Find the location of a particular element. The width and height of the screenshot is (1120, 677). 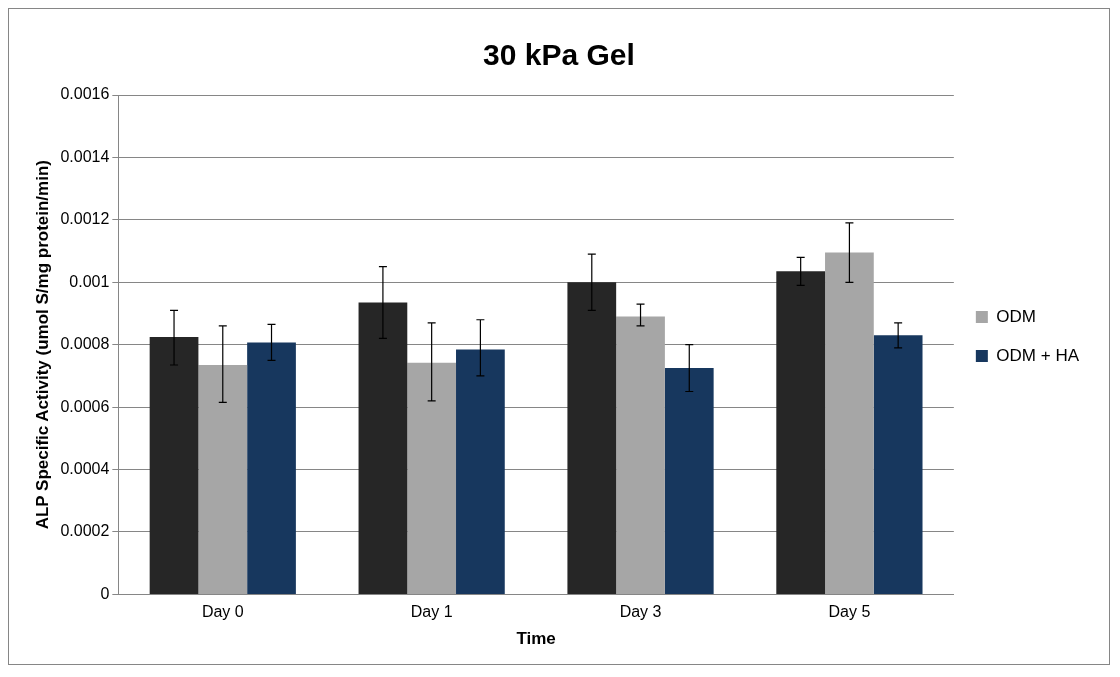

legend-label: ODM is located at coordinates (1016, 316).